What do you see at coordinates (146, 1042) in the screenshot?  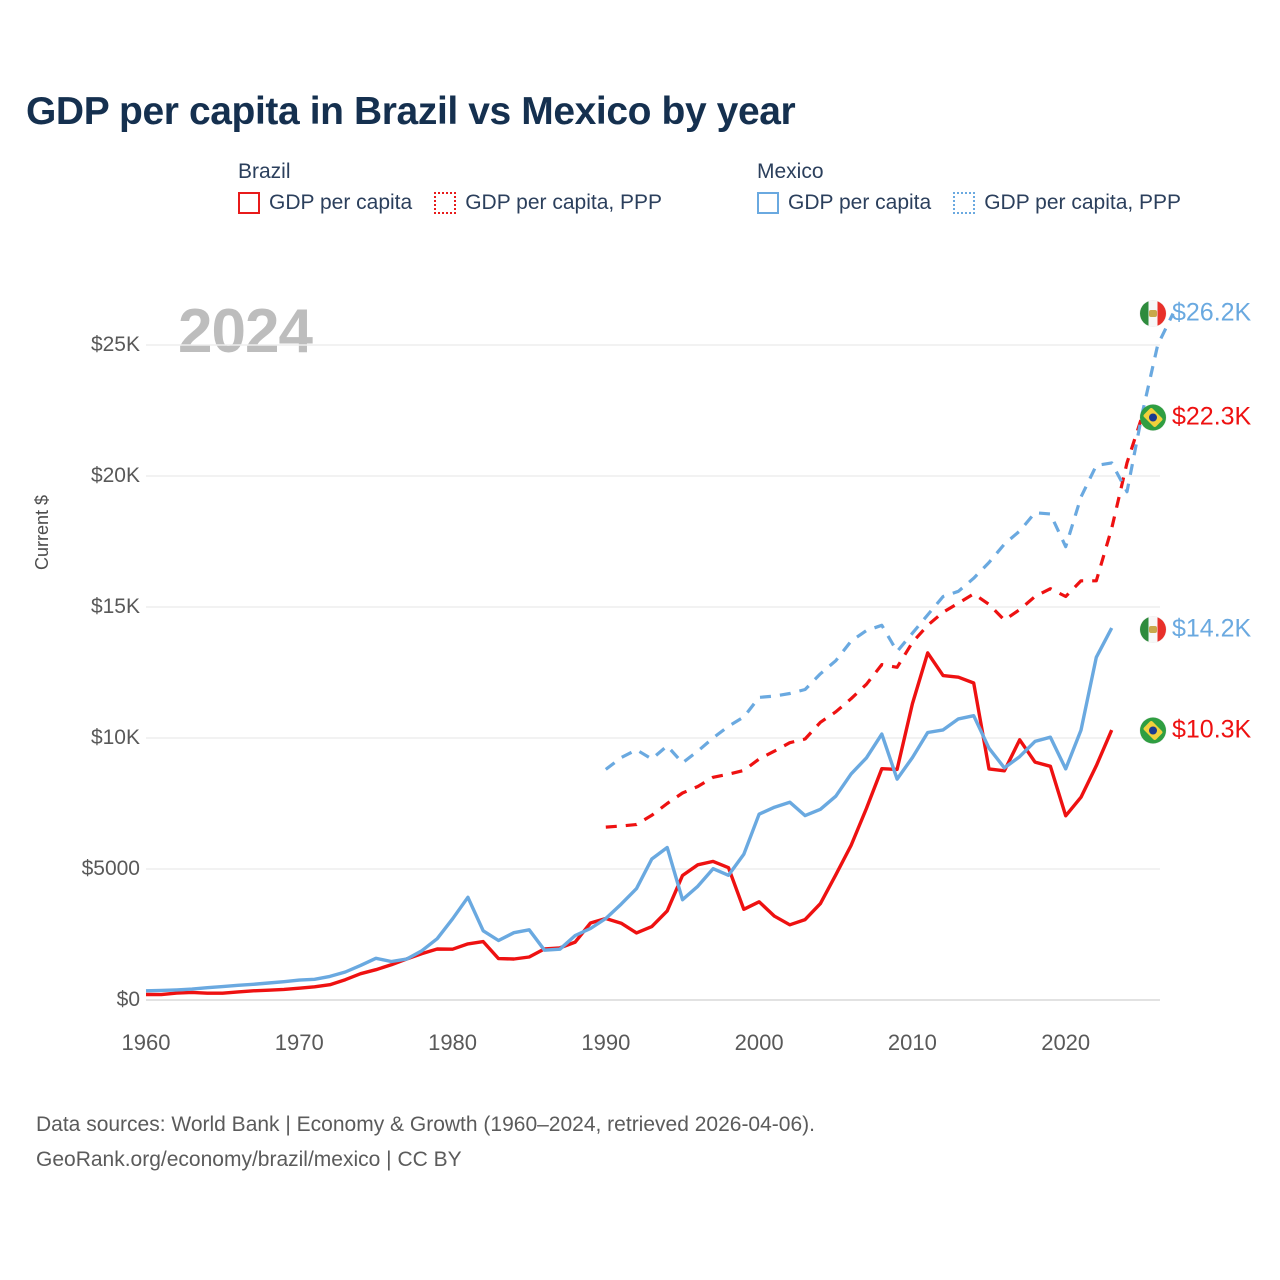 I see `x-axis-tick-label: 1960` at bounding box center [146, 1042].